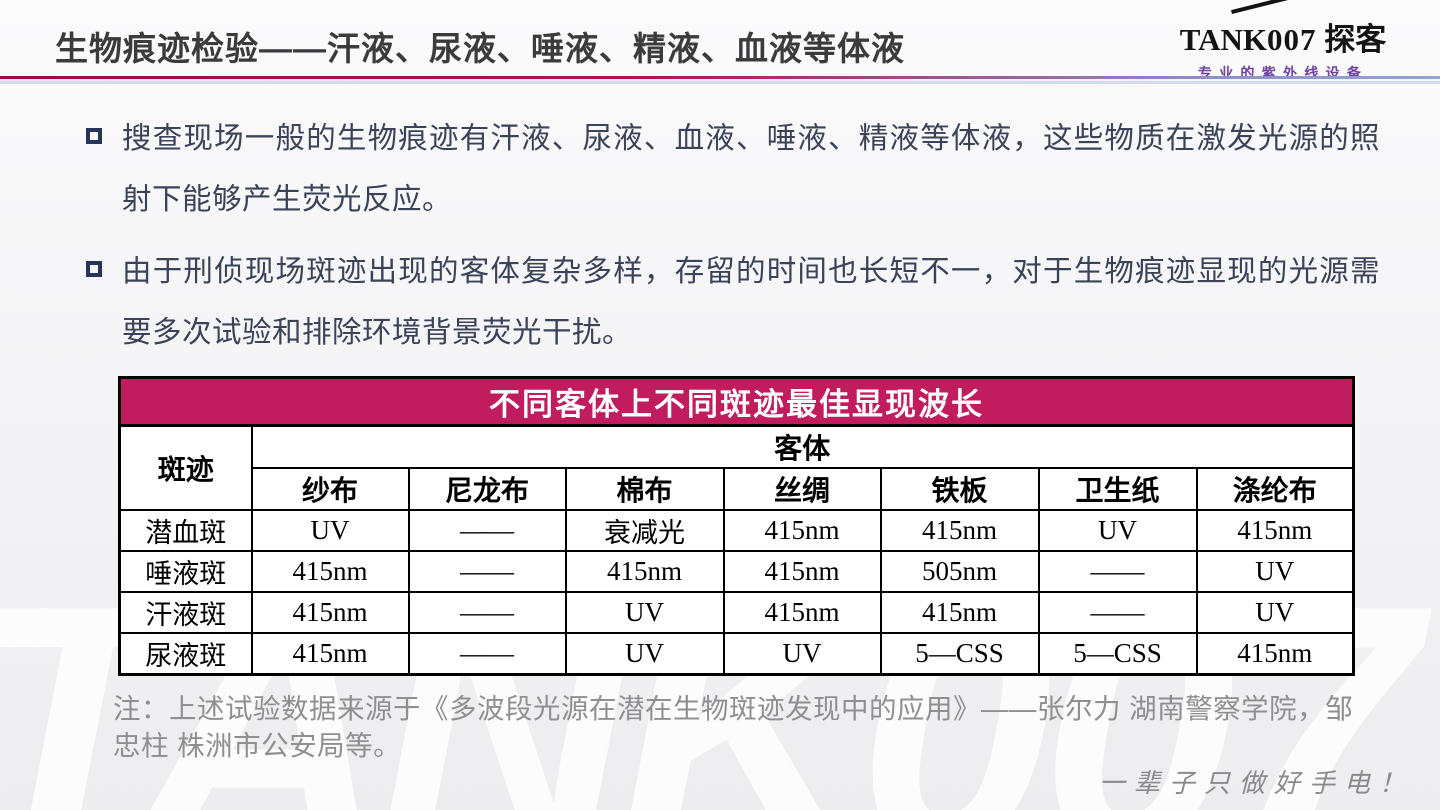  I want to click on column-header: 涤纶布, so click(1275, 489).